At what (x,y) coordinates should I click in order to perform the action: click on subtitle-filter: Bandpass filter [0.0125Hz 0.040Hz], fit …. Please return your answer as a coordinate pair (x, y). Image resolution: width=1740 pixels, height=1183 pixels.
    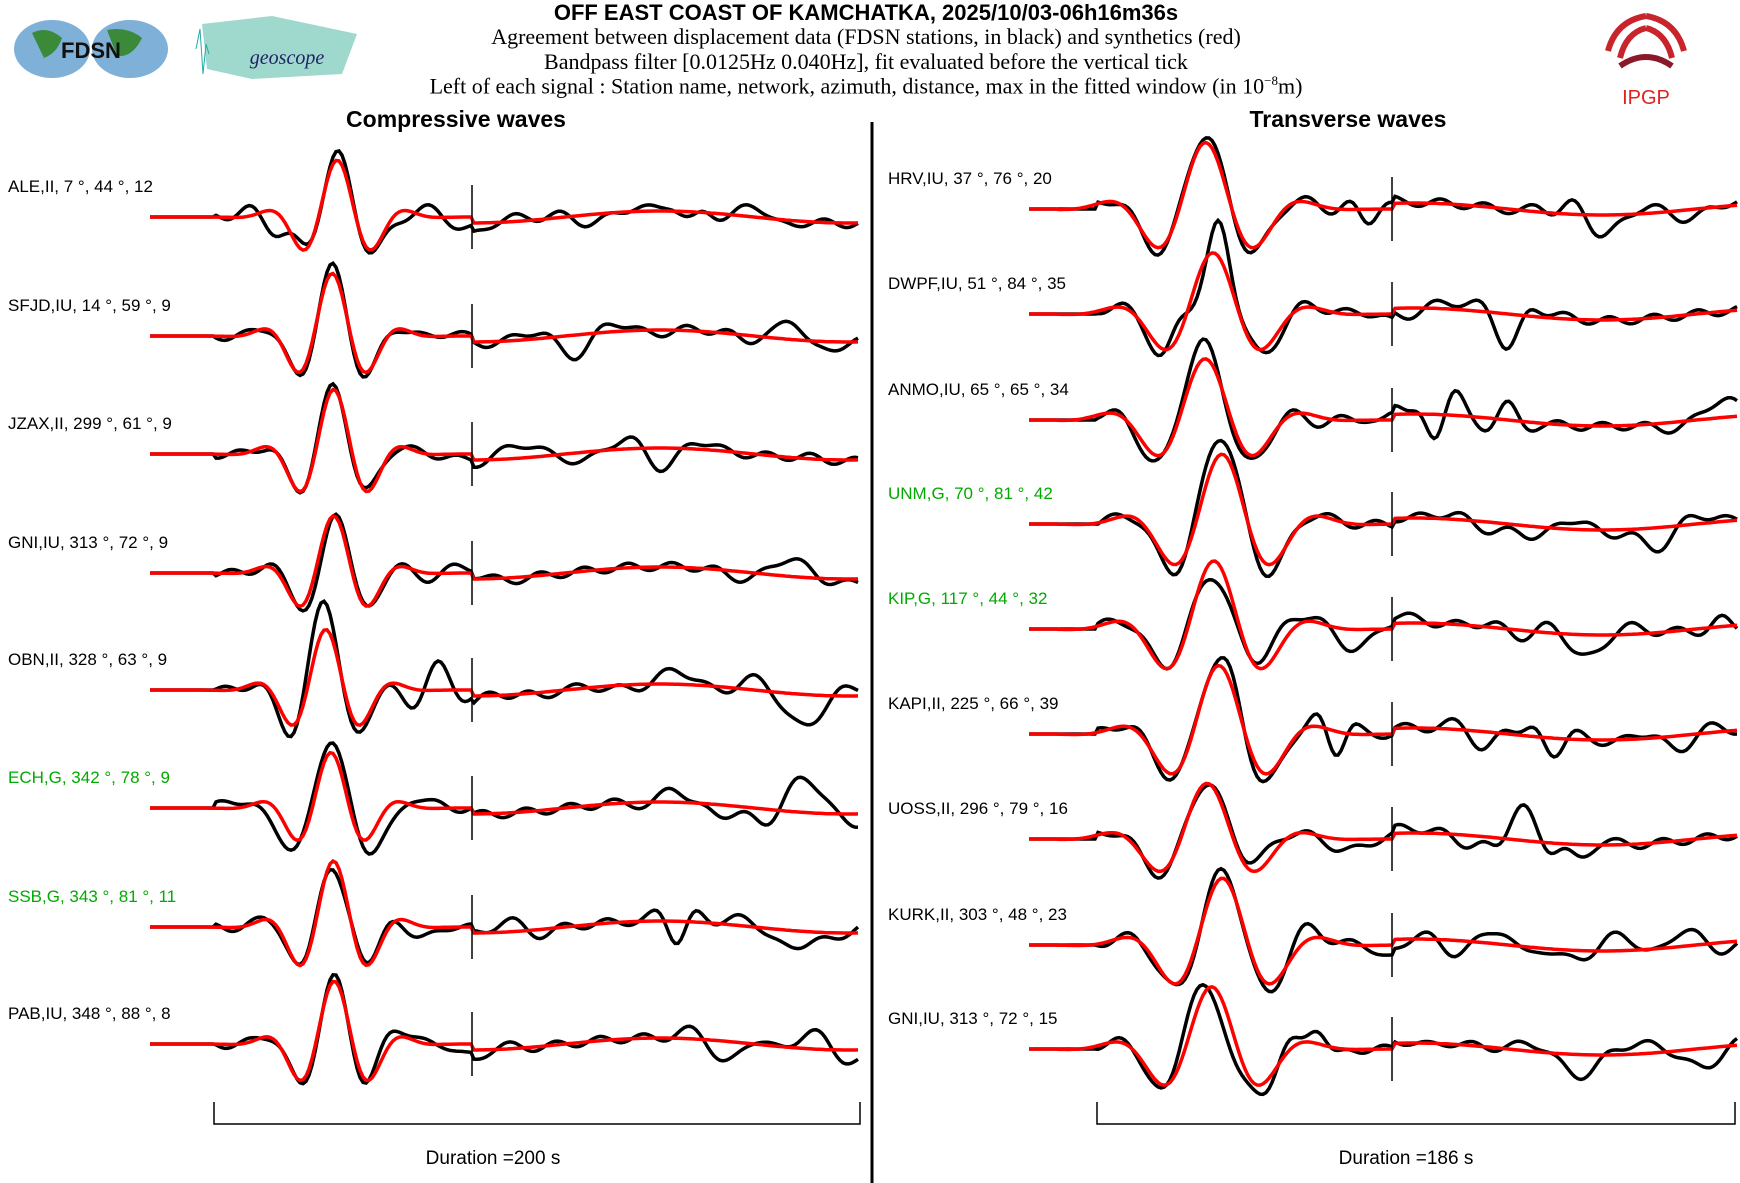
    Looking at the image, I should click on (866, 61).